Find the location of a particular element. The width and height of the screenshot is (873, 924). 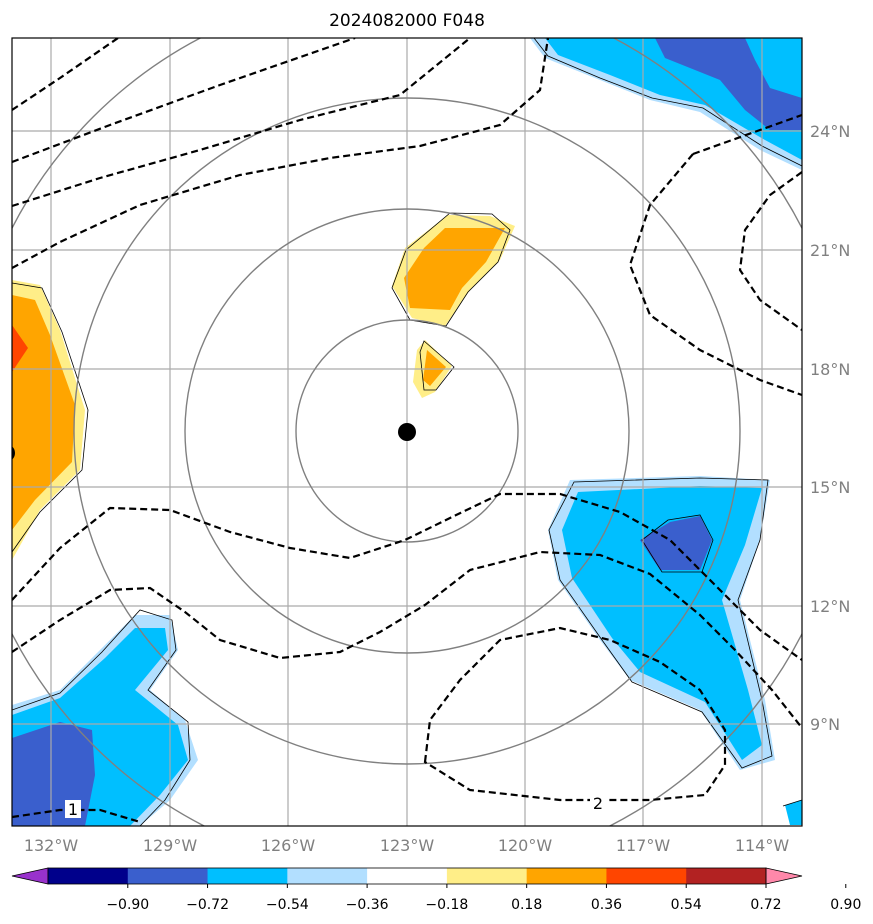

colorbar-tick-label: −0.36 is located at coordinates (367, 905).